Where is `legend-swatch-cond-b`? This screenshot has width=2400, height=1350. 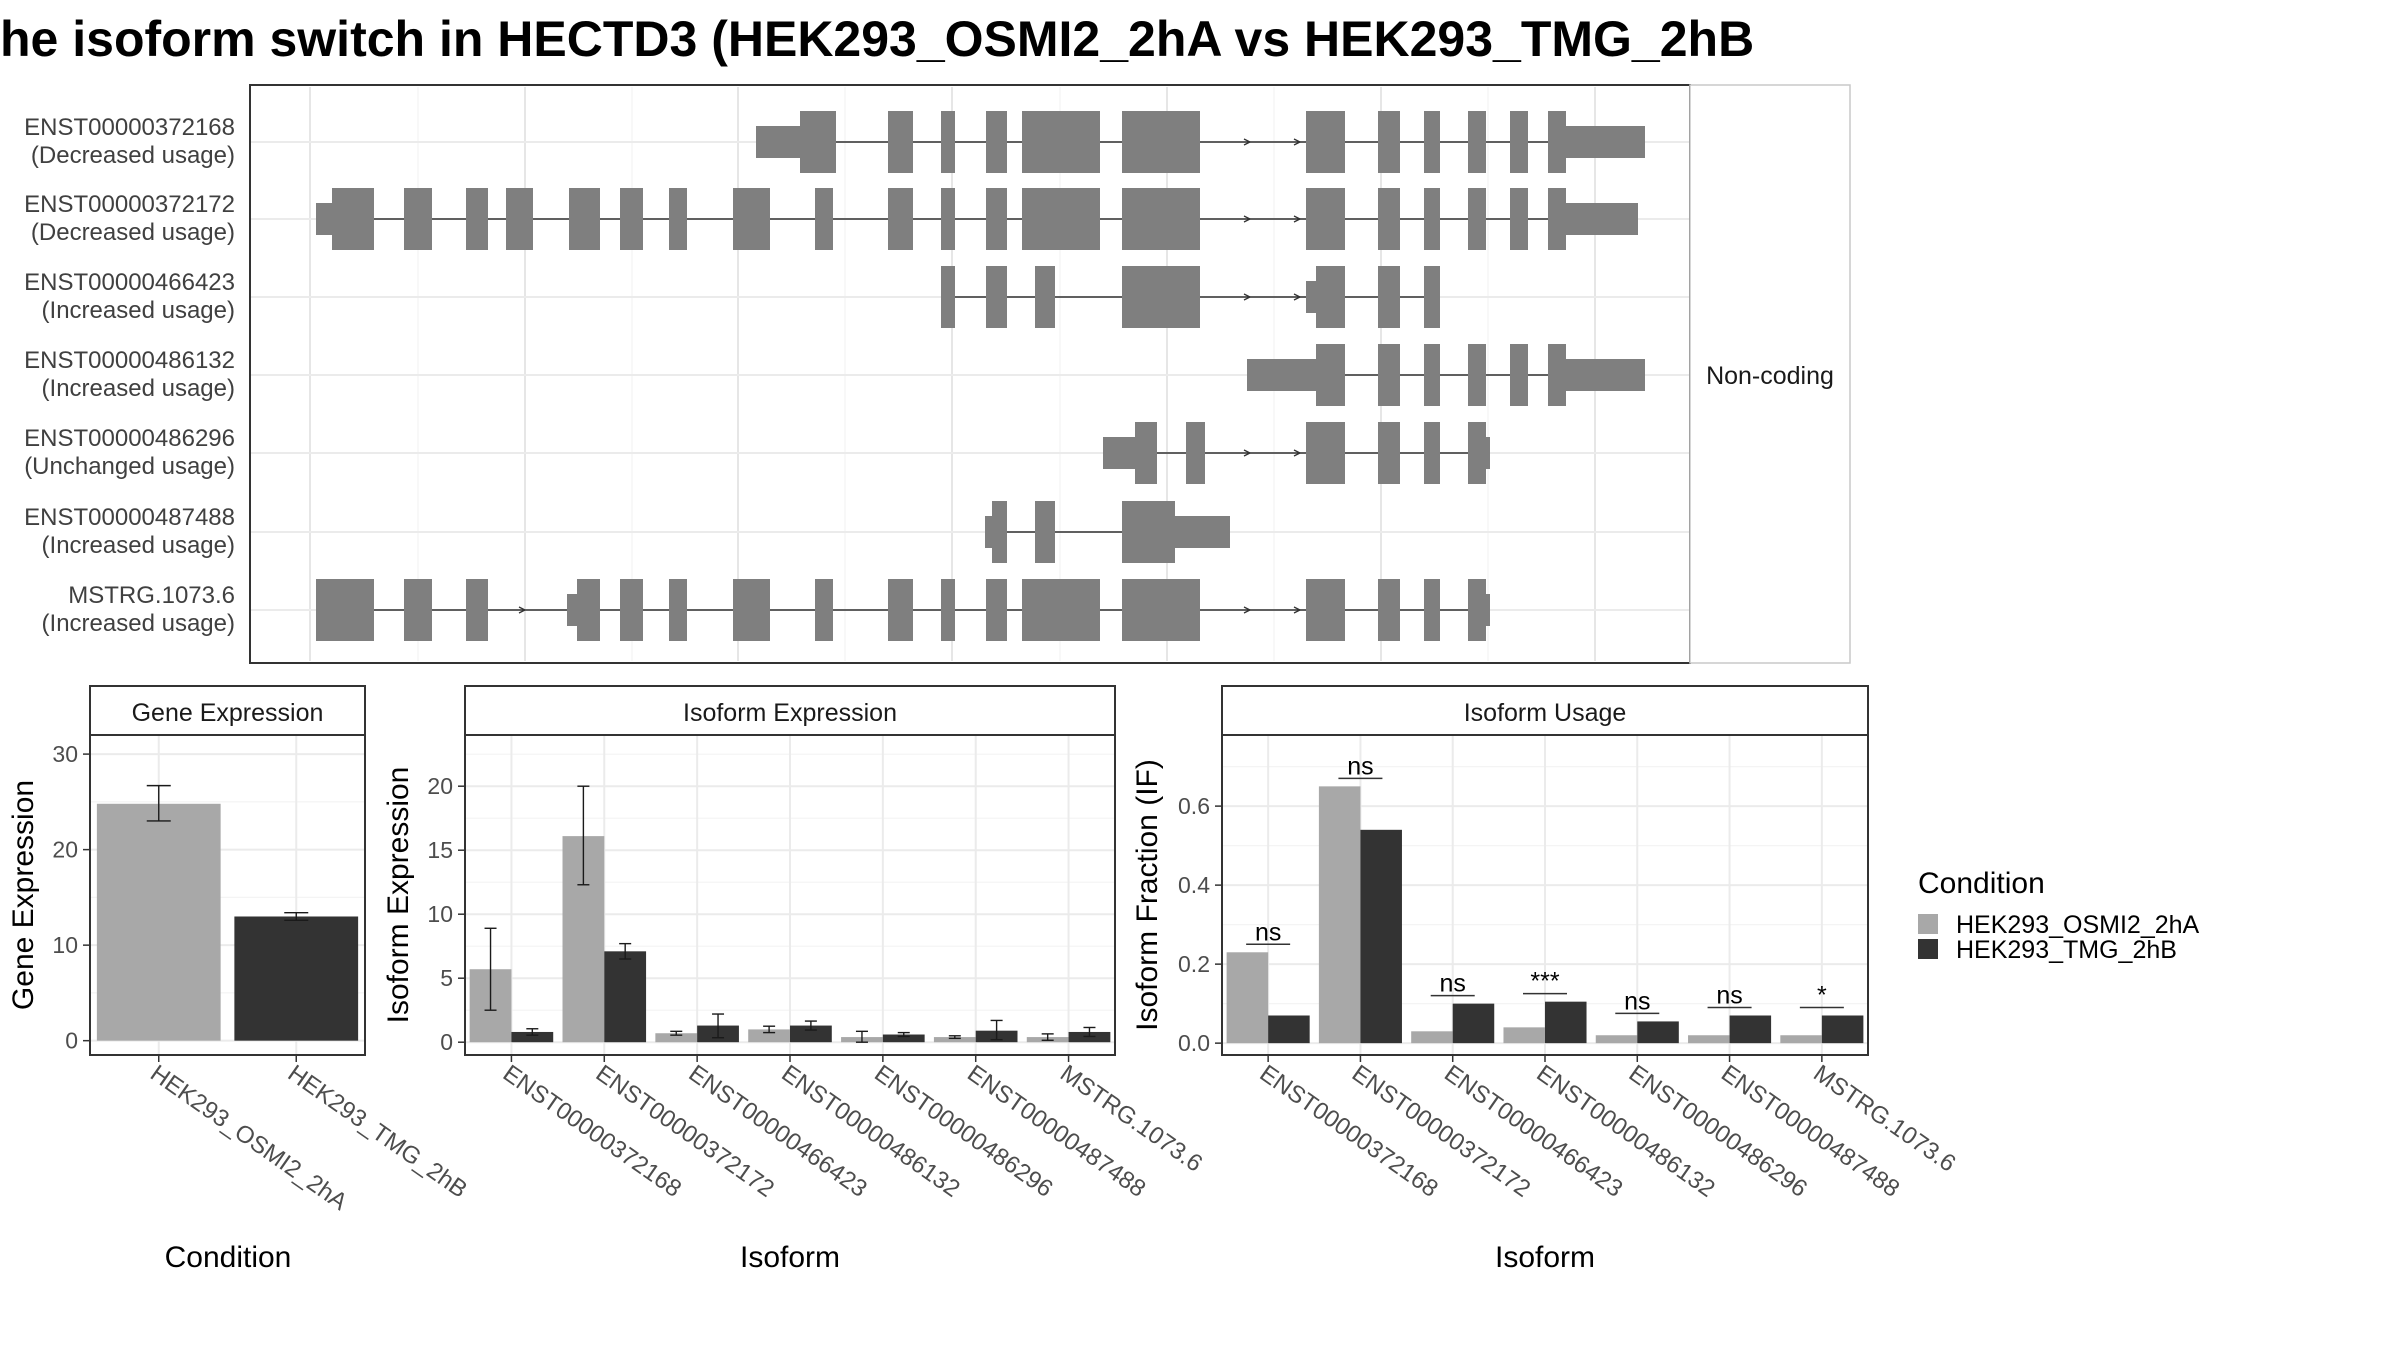
legend-swatch-cond-b is located at coordinates (1928, 949).